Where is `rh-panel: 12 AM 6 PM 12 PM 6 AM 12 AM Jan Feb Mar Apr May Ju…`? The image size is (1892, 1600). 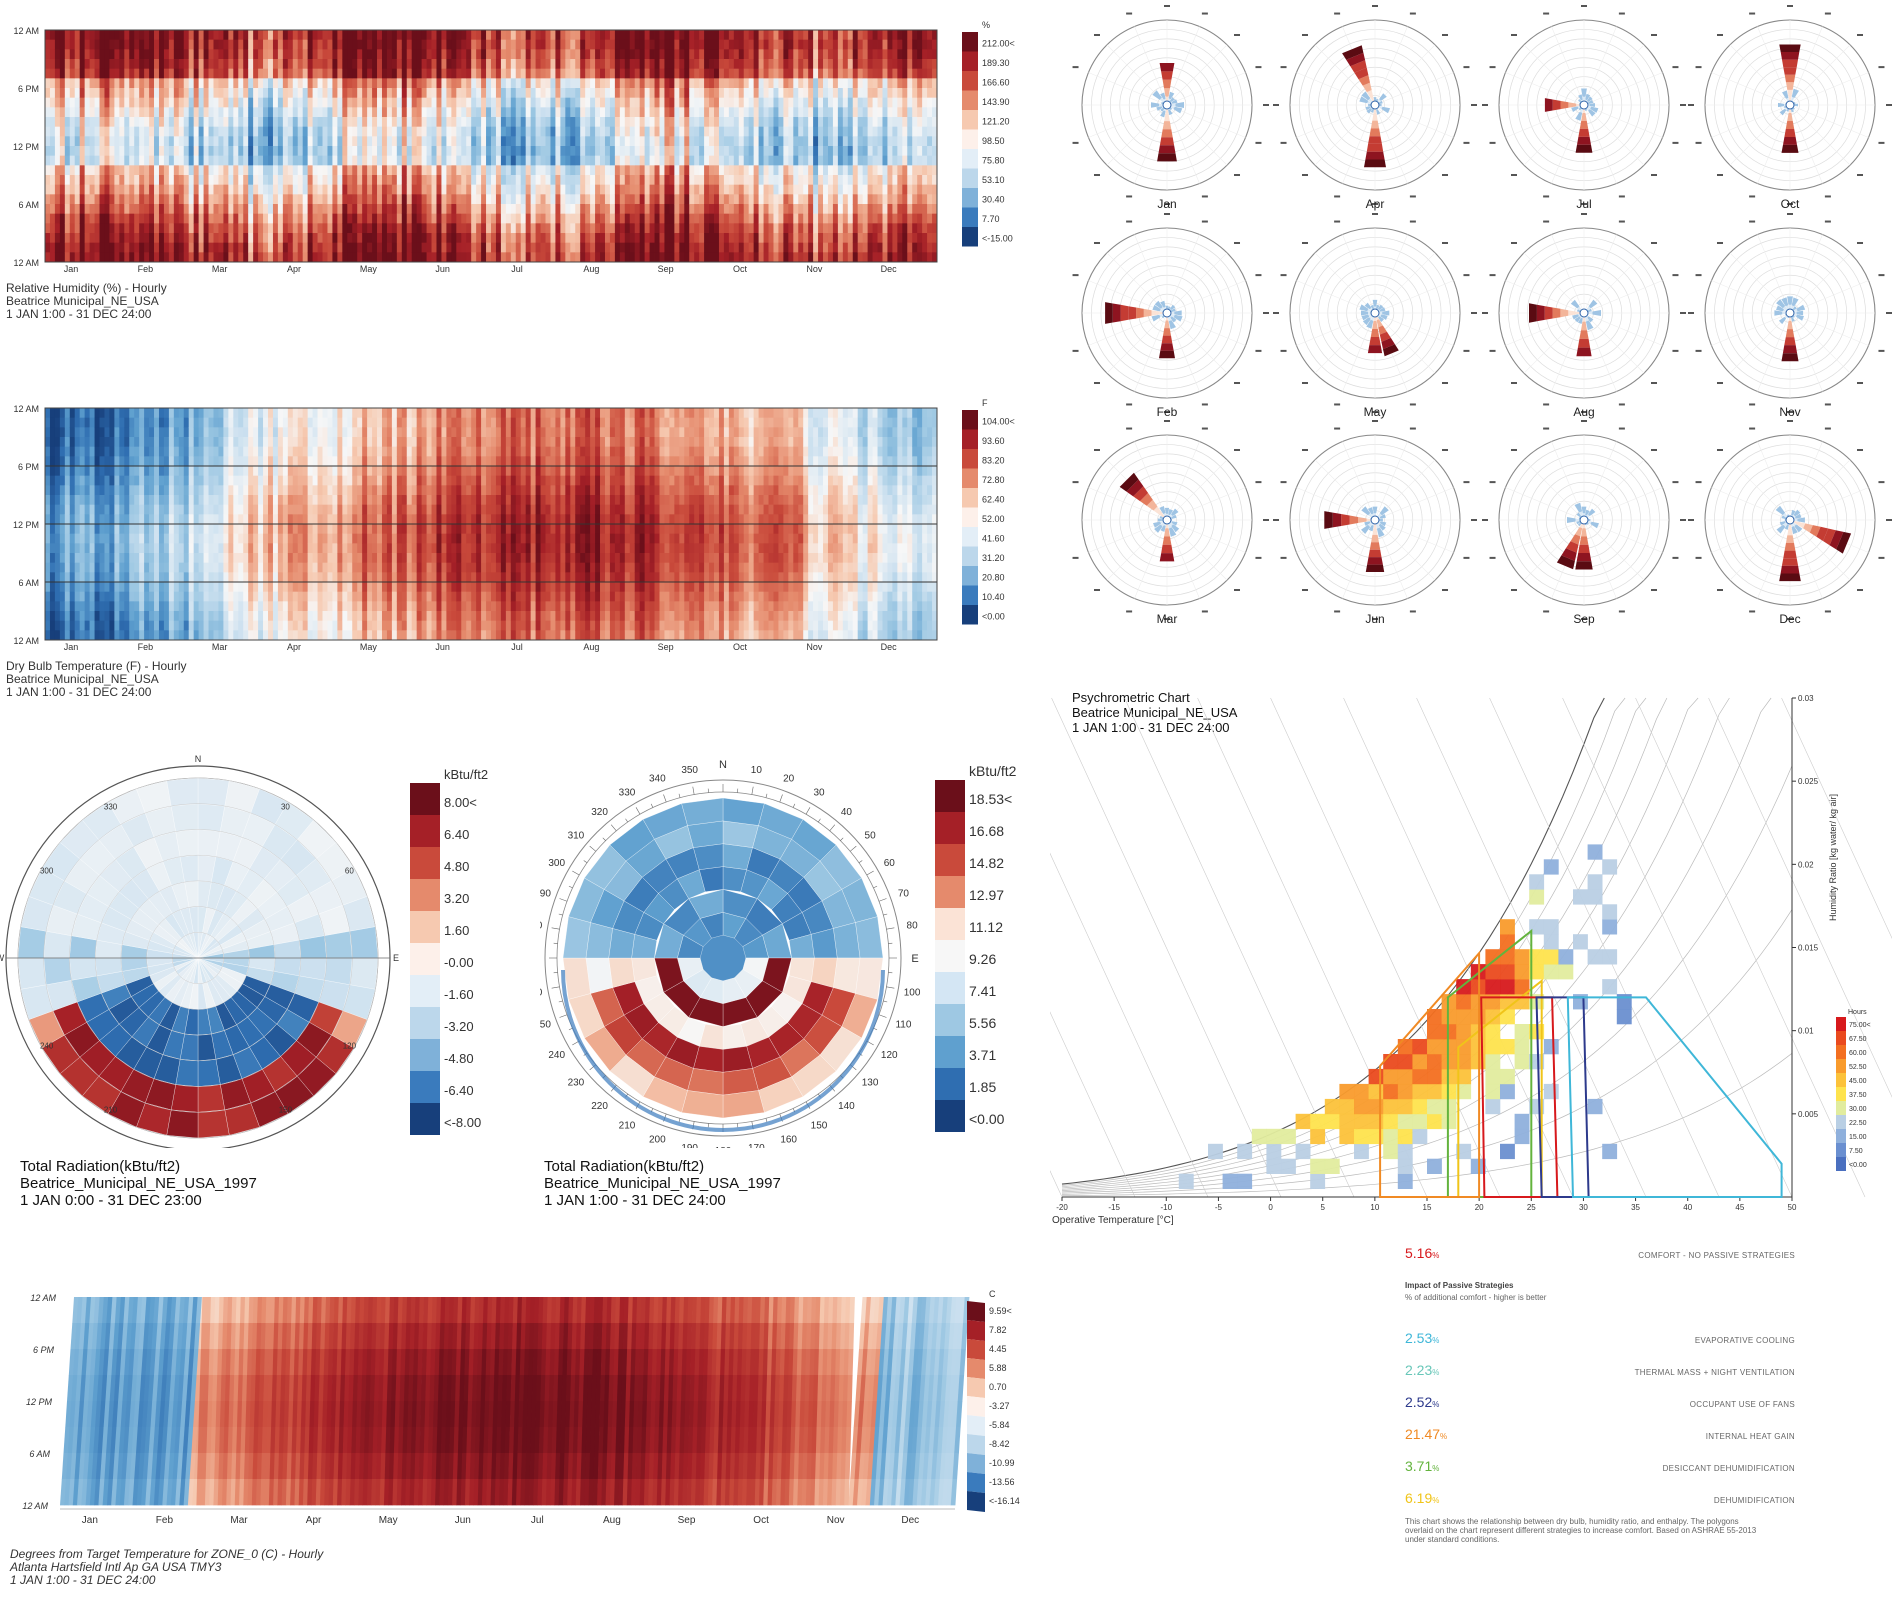
rh-panel: 12 AM 6 PM 12 PM 6 AM 12 AM Jan Feb Mar Apr May Ju… is located at coordinates (530, 175).